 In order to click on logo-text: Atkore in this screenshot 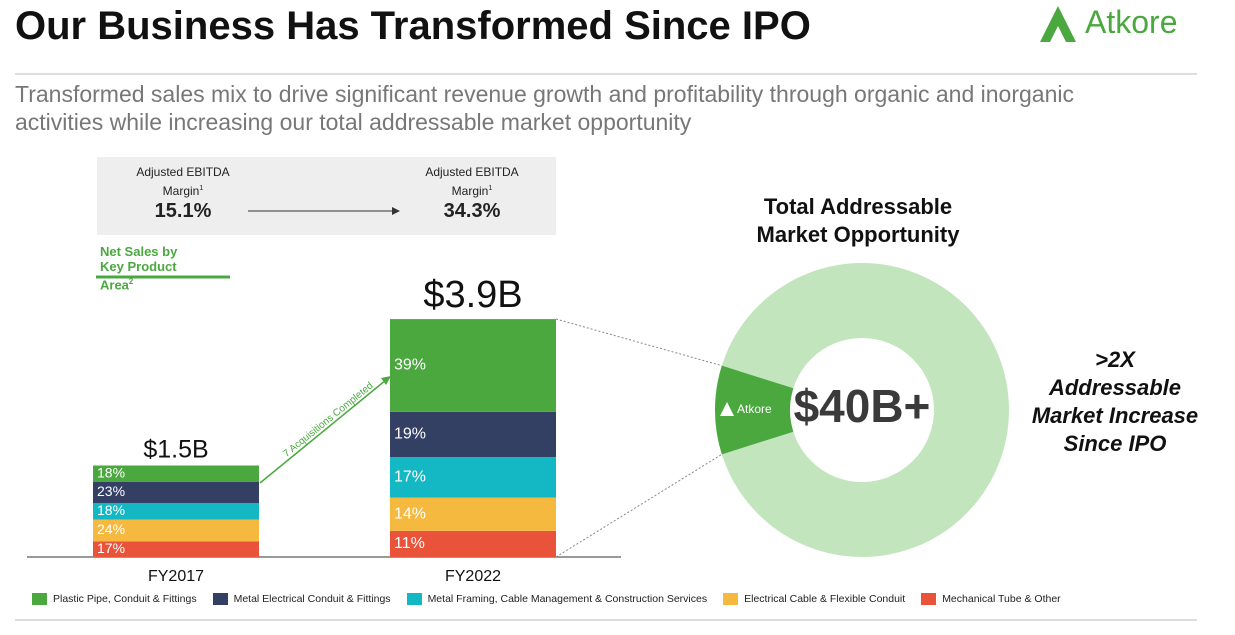, I will do `click(1131, 22)`.